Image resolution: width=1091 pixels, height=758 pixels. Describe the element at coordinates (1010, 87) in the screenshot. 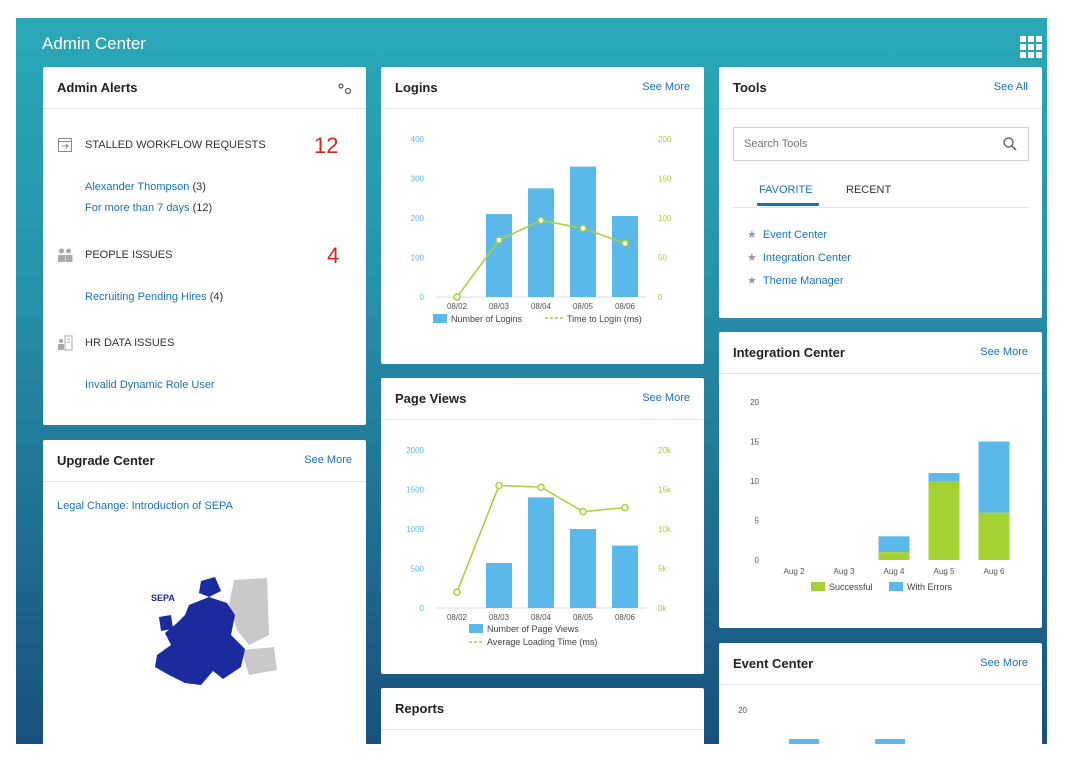

I see `see-all-link: See All` at that location.